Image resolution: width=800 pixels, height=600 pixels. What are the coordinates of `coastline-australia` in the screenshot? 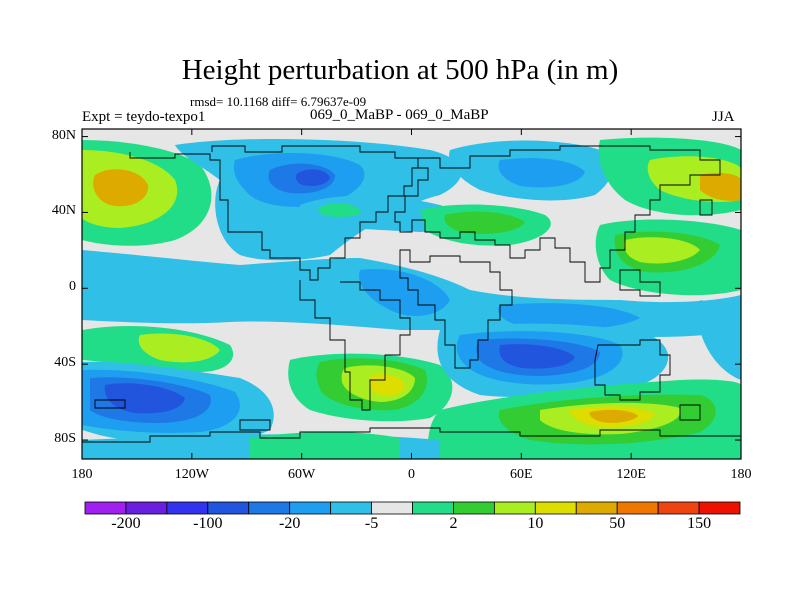 It's located at (632, 370).